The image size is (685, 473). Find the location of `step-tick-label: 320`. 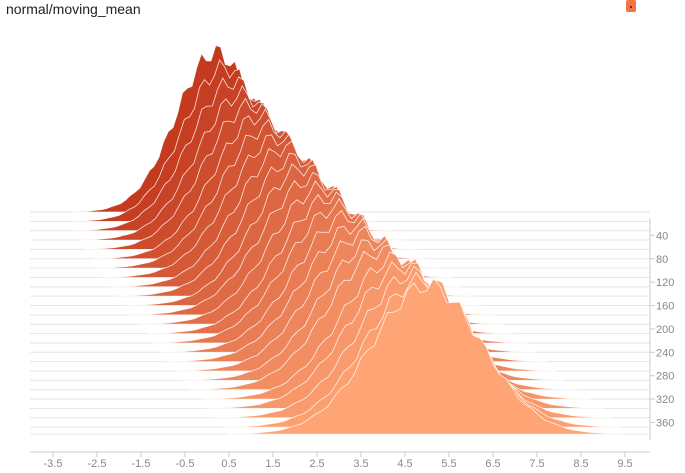

step-tick-label: 320 is located at coordinates (665, 400).